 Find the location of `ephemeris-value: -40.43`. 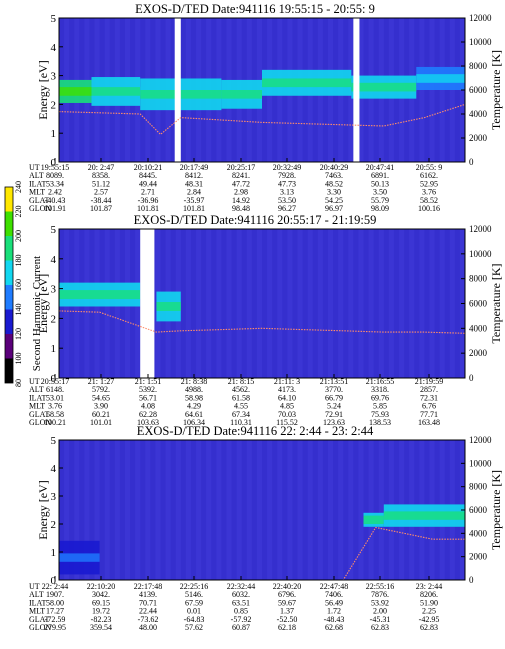

ephemeris-value: -40.43 is located at coordinates (55, 200).